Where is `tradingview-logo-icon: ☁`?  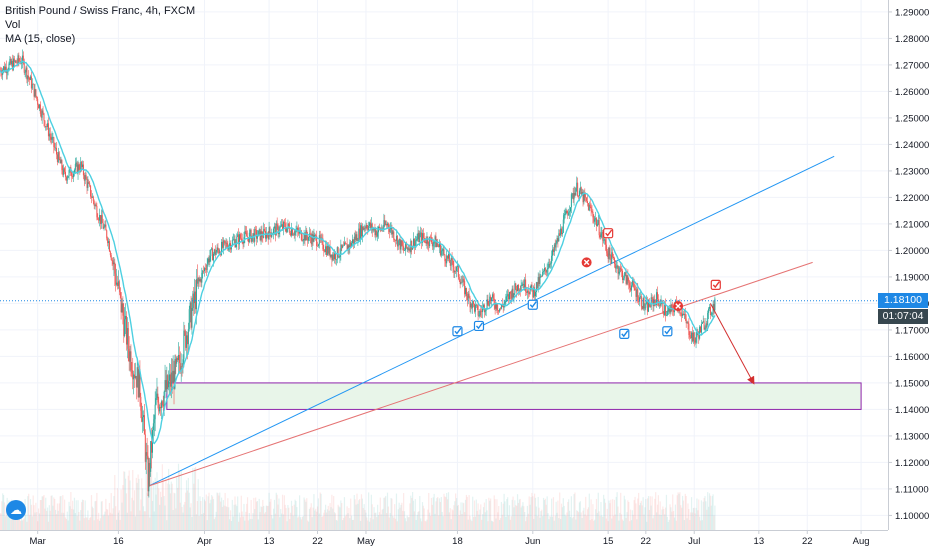 tradingview-logo-icon: ☁ is located at coordinates (16, 510).